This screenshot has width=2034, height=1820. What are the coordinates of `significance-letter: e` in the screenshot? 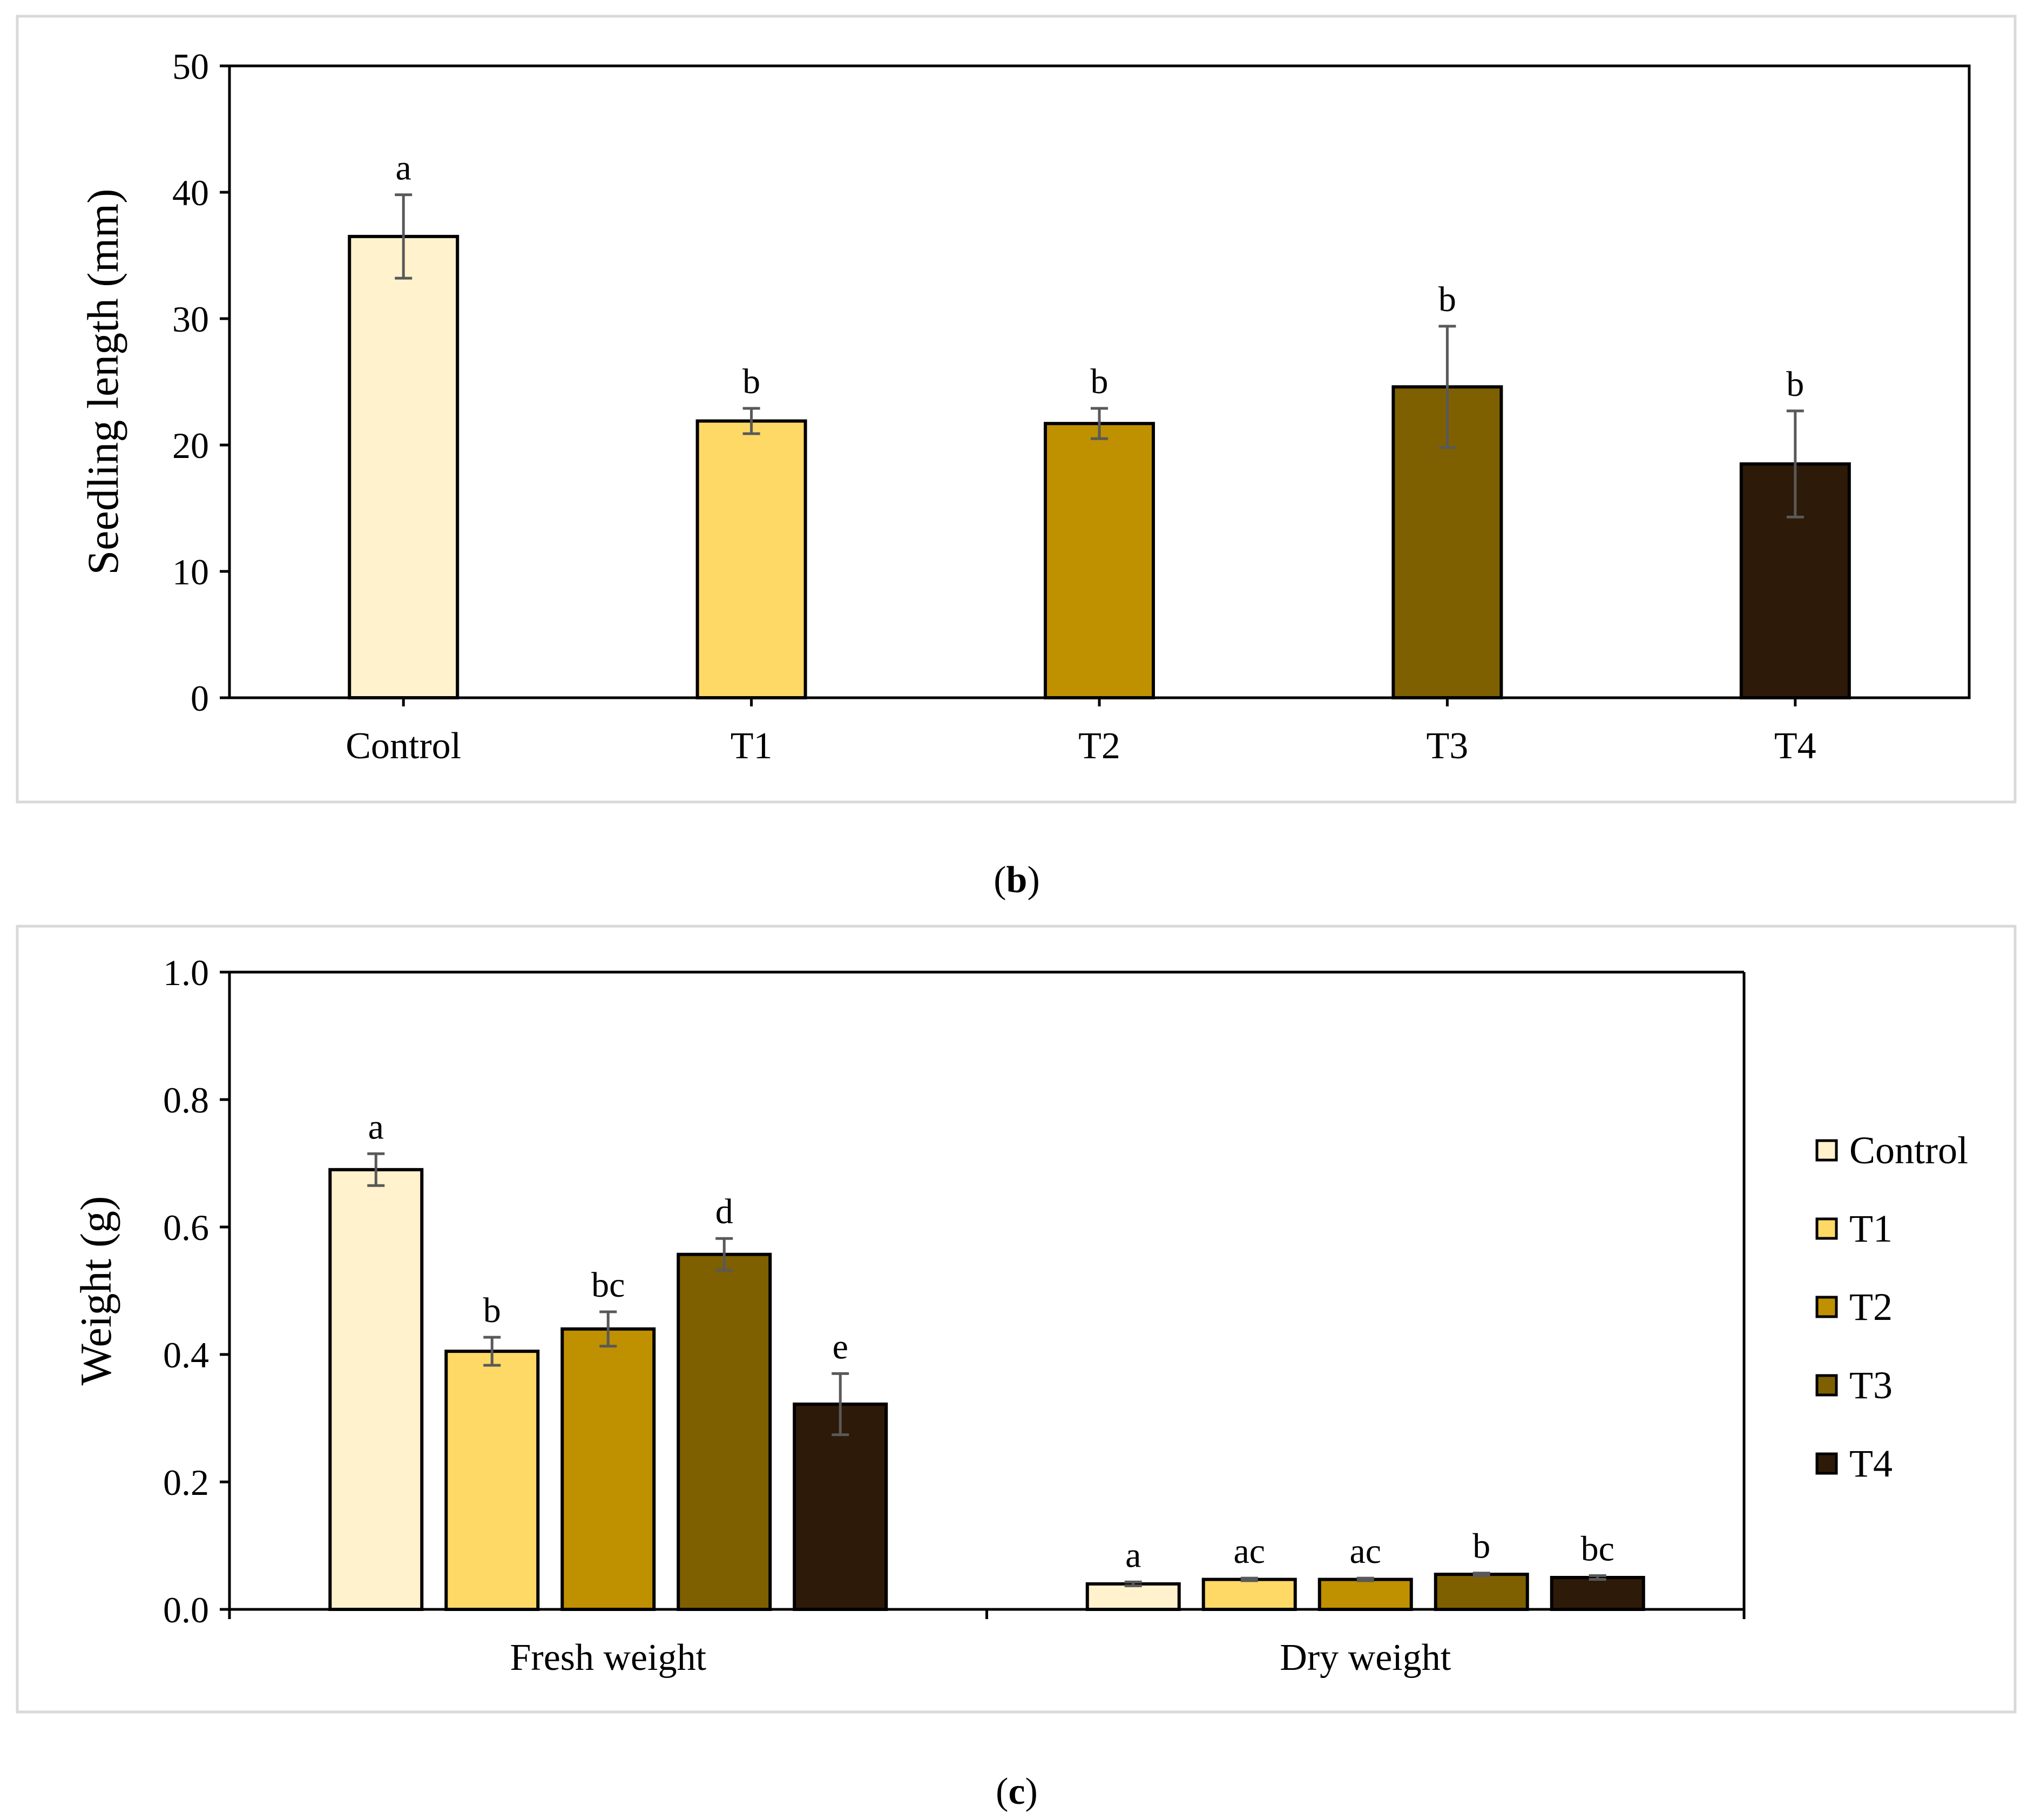 It's located at (840, 1346).